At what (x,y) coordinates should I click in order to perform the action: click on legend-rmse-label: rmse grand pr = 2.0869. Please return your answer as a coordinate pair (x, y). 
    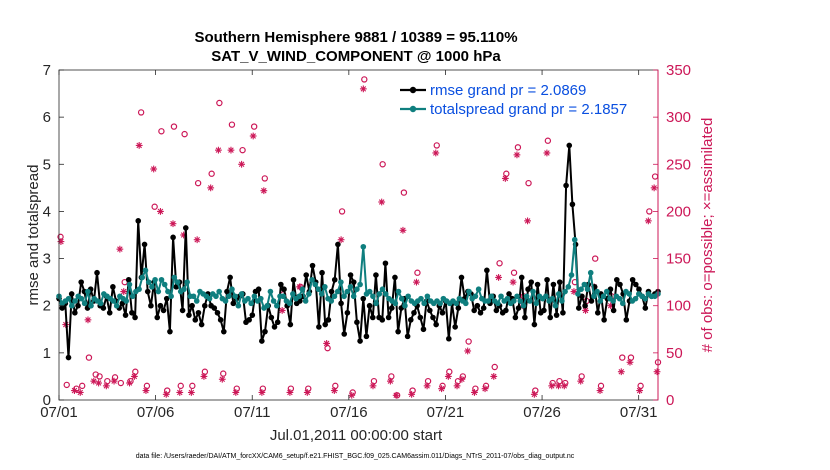
    Looking at the image, I should click on (508, 90).